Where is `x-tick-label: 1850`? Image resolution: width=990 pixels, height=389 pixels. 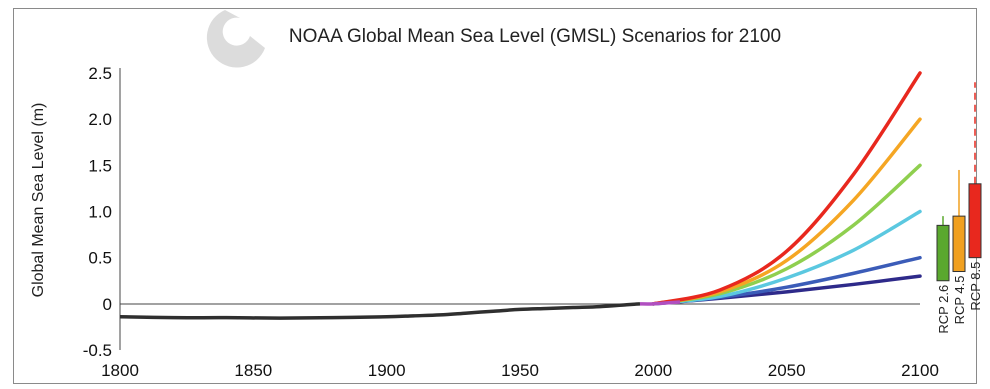
x-tick-label: 1850 is located at coordinates (253, 370).